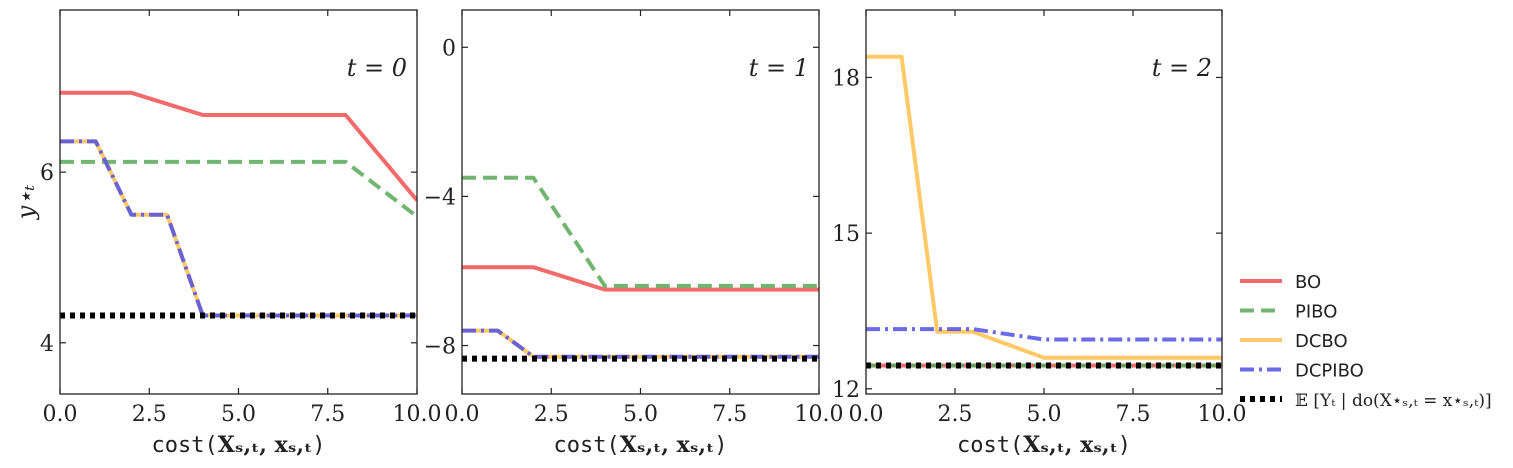 This screenshot has width=1513, height=468. Describe the element at coordinates (1308, 282) in the screenshot. I see `legend-label: BO` at that location.